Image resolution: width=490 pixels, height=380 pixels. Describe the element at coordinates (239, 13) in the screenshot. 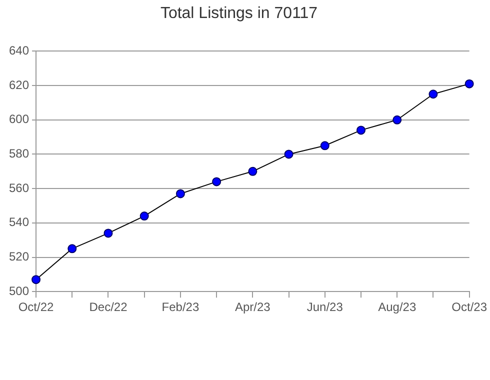

I see `chart-title: Total Listings in 70117` at that location.